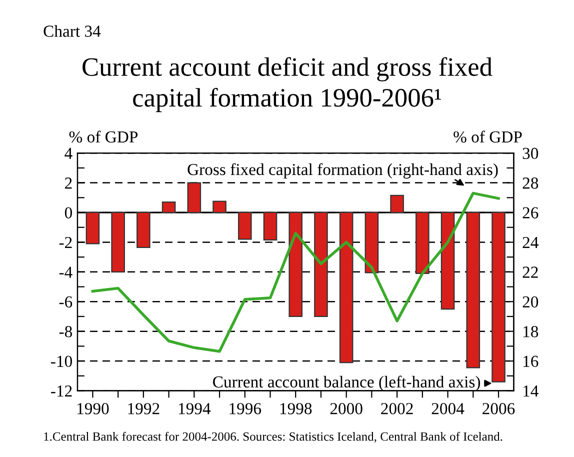 This screenshot has height=457, width=574. What do you see at coordinates (296, 408) in the screenshot?
I see `x-tick-label: 1998` at bounding box center [296, 408].